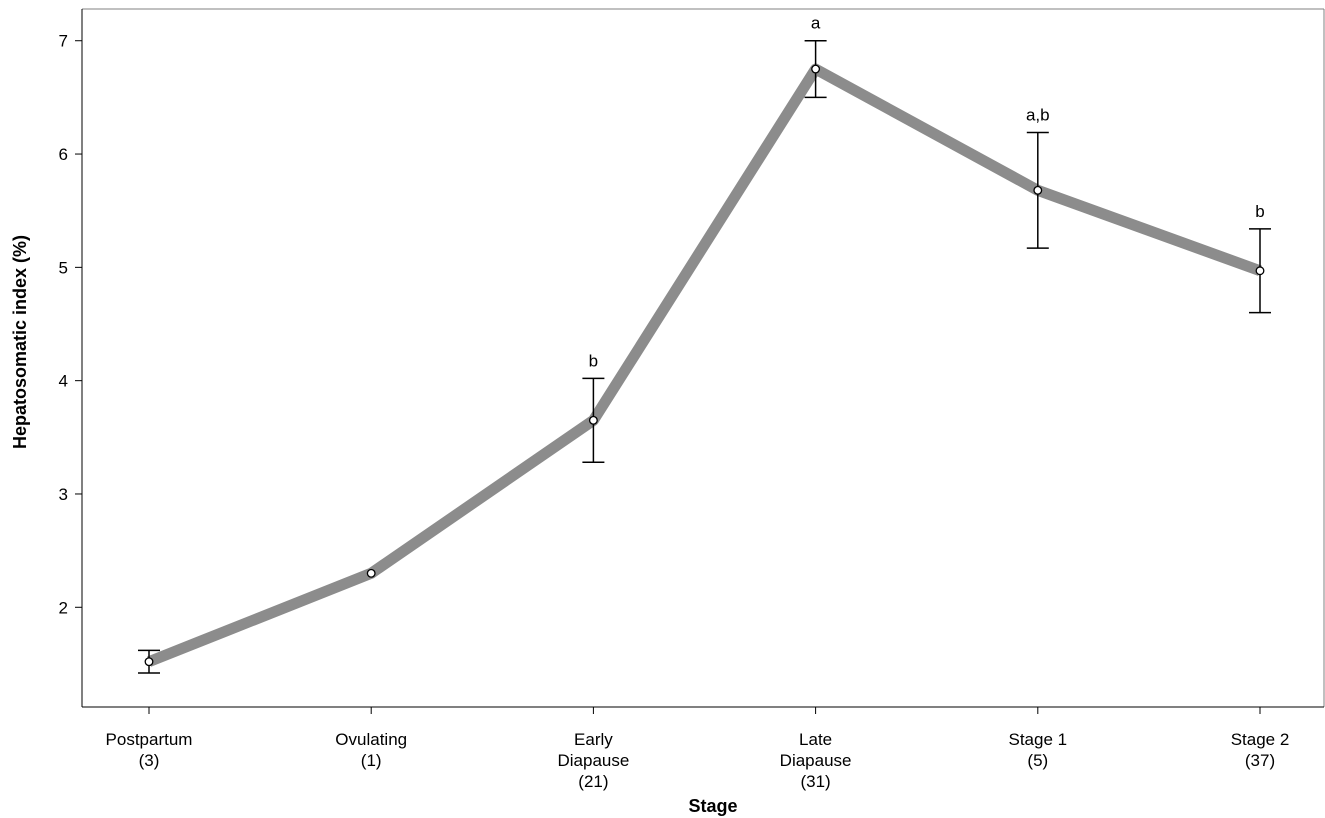 The width and height of the screenshot is (1325, 818). I want to click on x-tick-label: Late, so click(815, 739).